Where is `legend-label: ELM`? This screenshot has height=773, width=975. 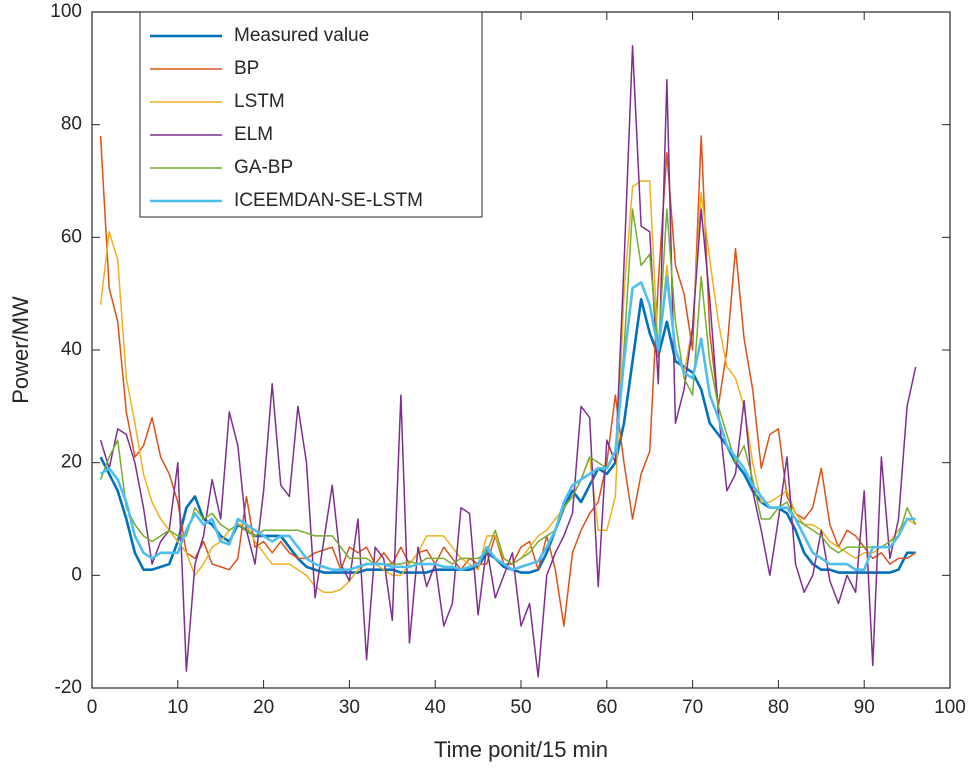 legend-label: ELM is located at coordinates (253, 134).